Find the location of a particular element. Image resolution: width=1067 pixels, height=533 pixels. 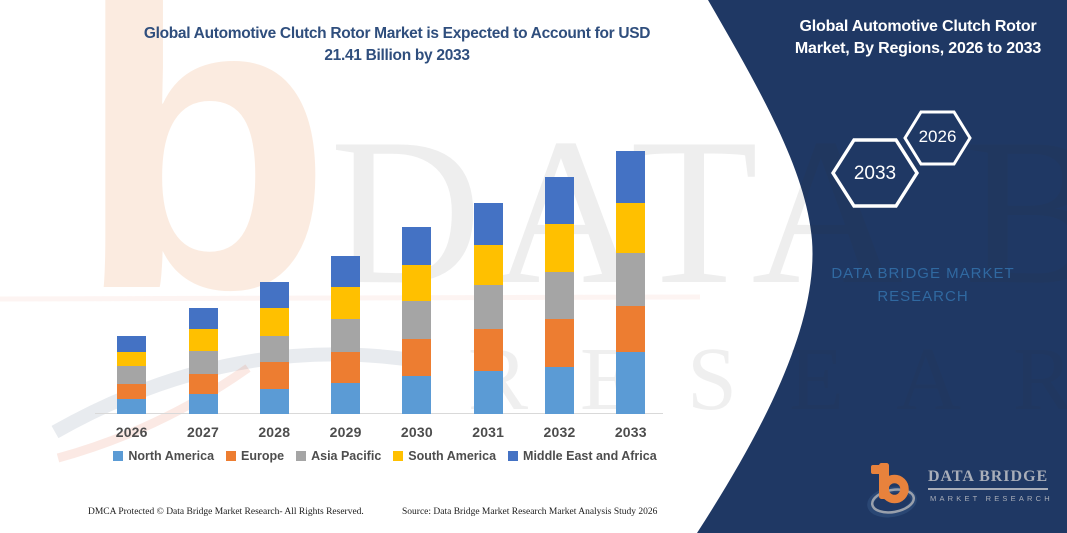

segment-europe-2031 is located at coordinates (488, 350).